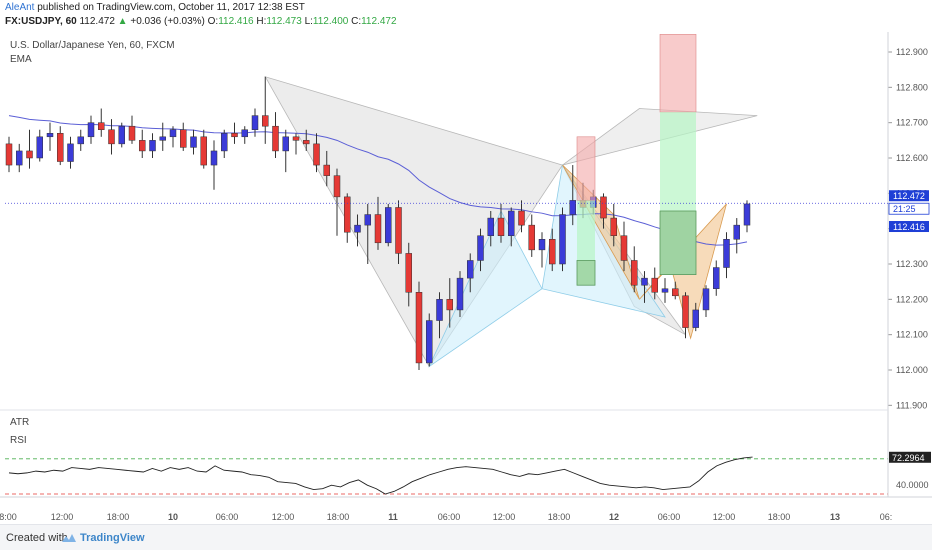 The image size is (932, 550). What do you see at coordinates (97, 21) in the screenshot?
I see `last-price: 112.472` at bounding box center [97, 21].